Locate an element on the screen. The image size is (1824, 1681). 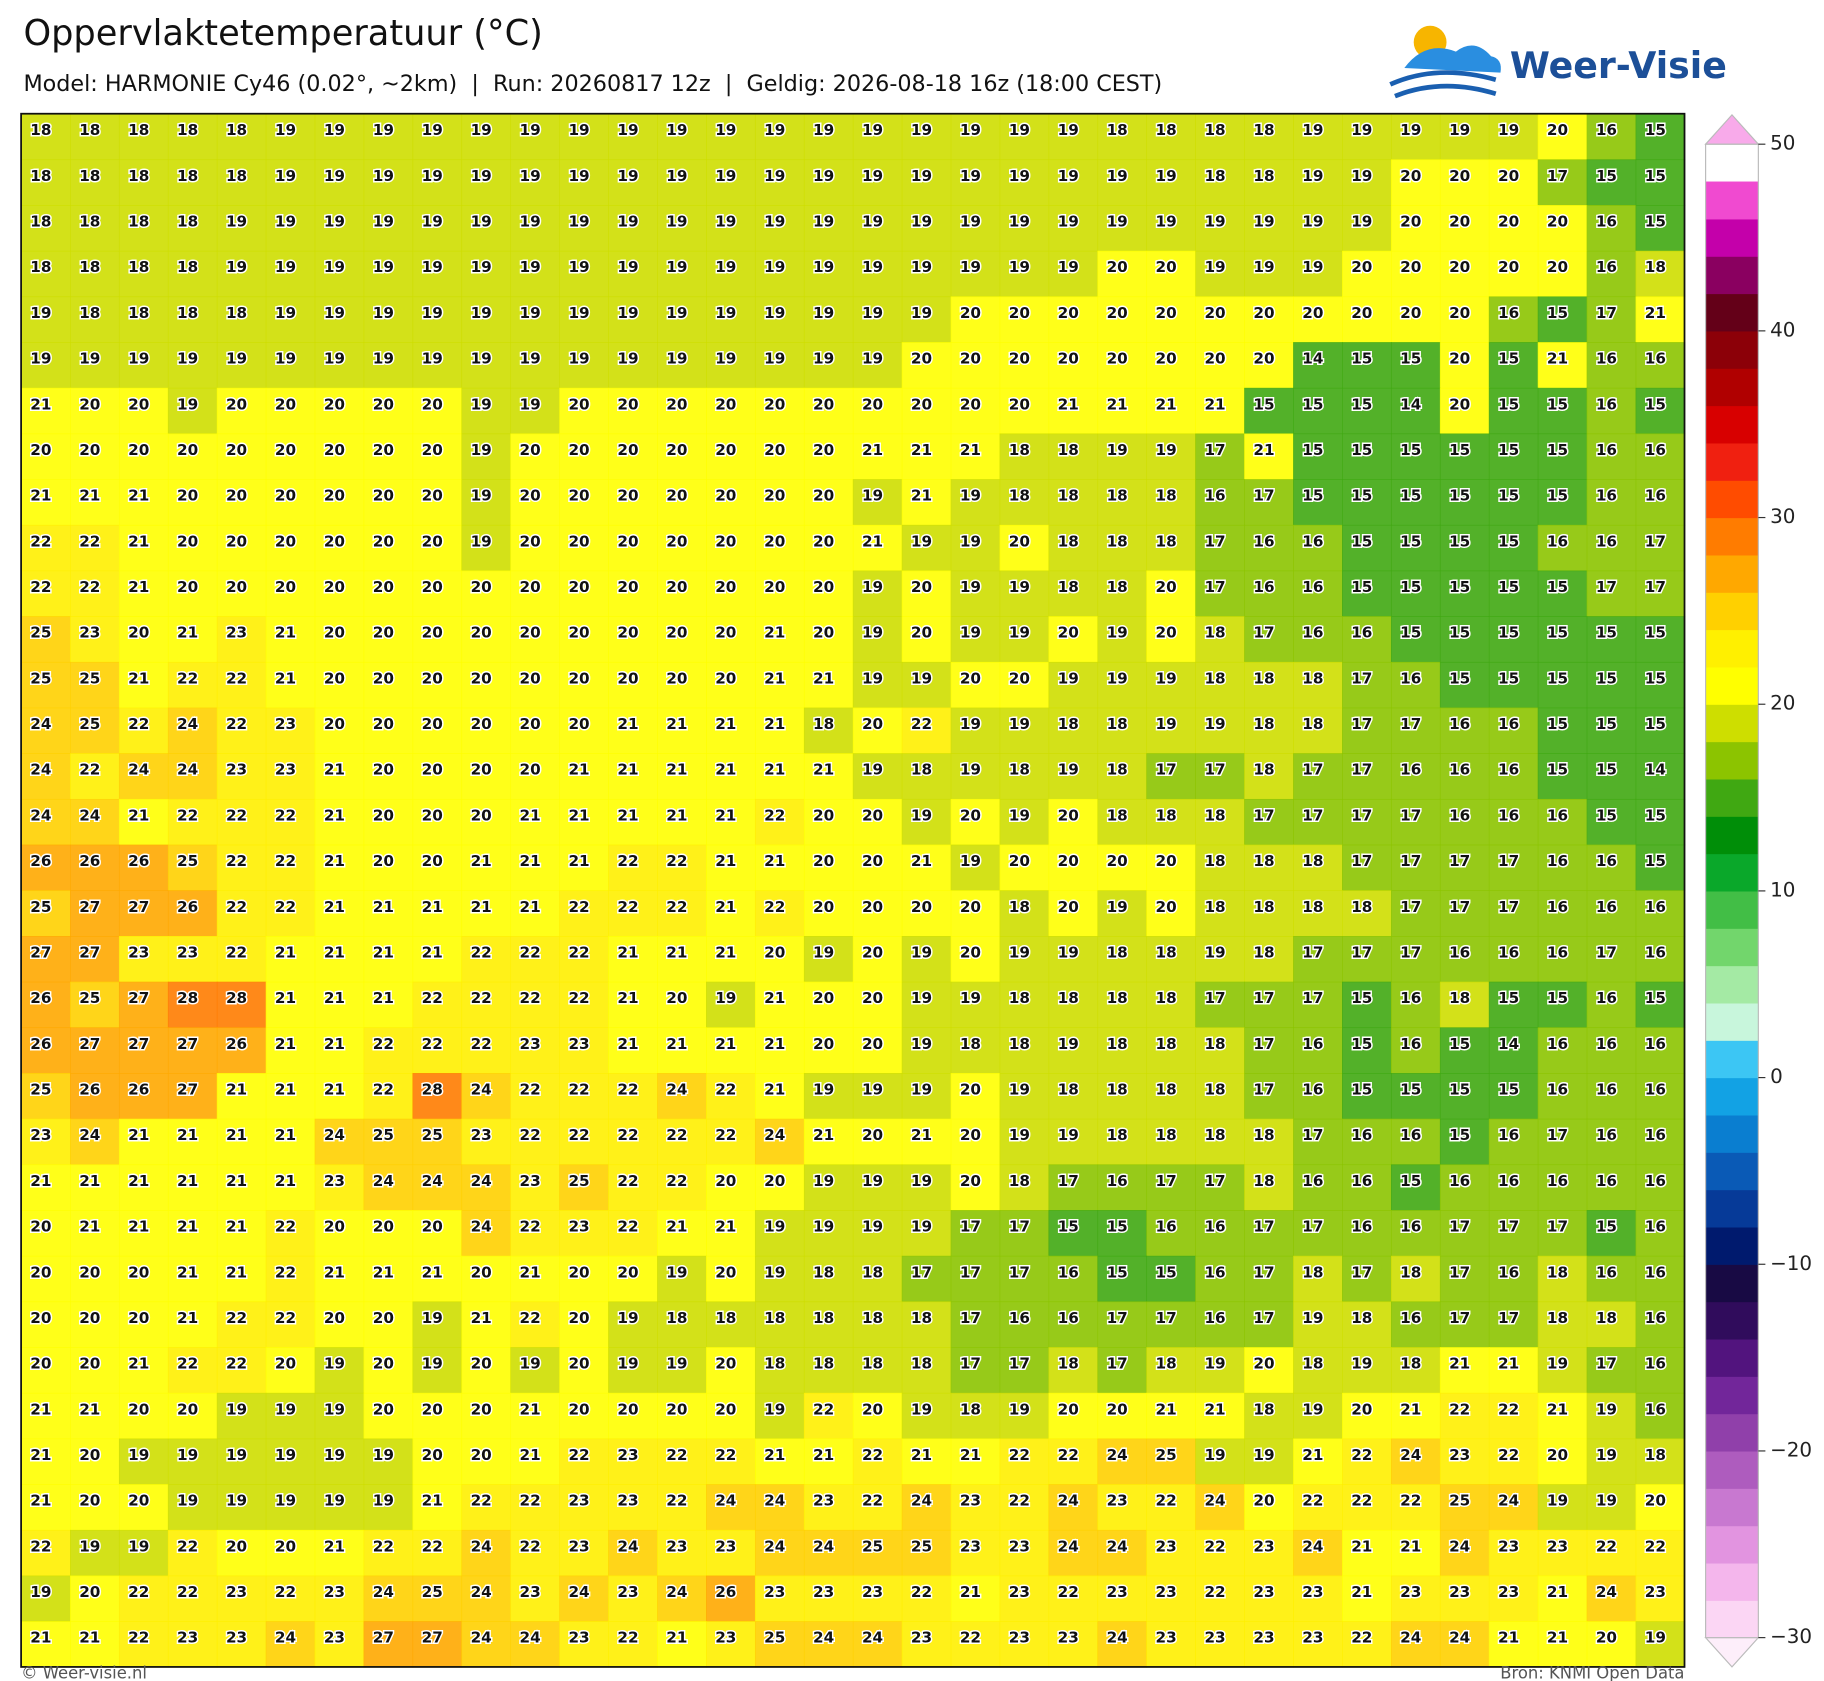
colorbar-band is located at coordinates (1732, 1320).